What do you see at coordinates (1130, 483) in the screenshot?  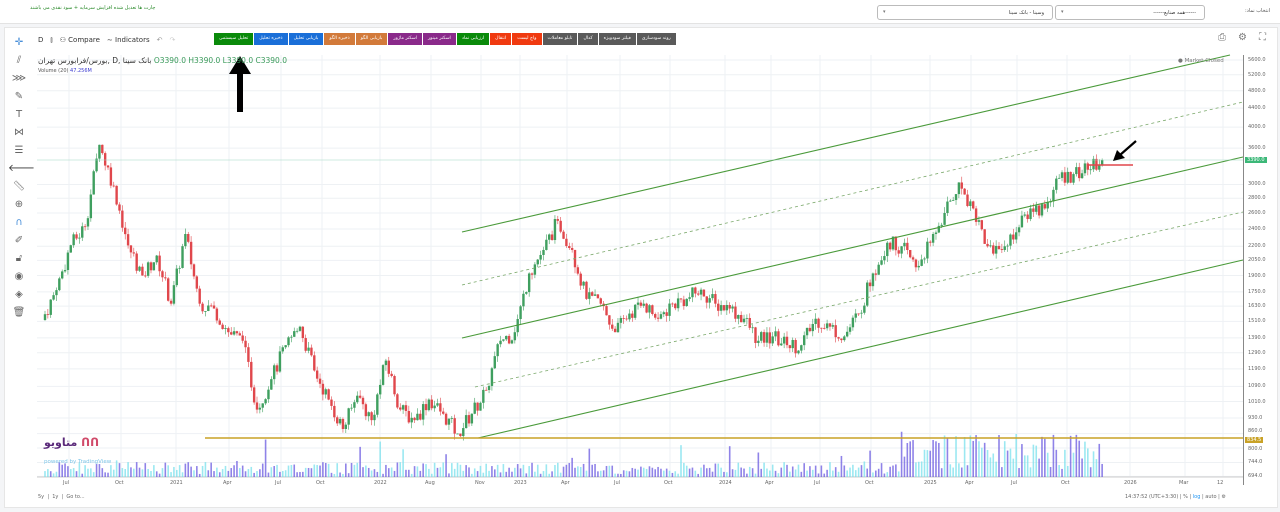 I see `time-tick: 2026` at bounding box center [1130, 483].